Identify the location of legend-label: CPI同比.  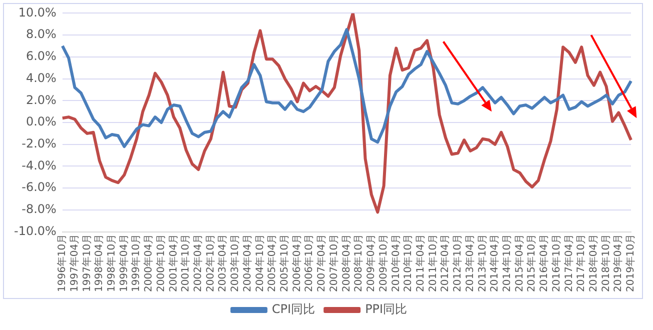
(294, 309).